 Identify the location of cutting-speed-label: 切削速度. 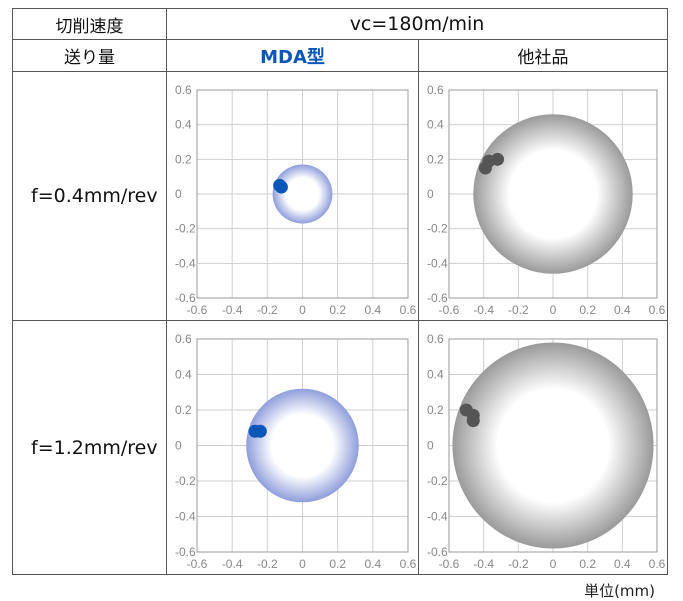
(89, 26).